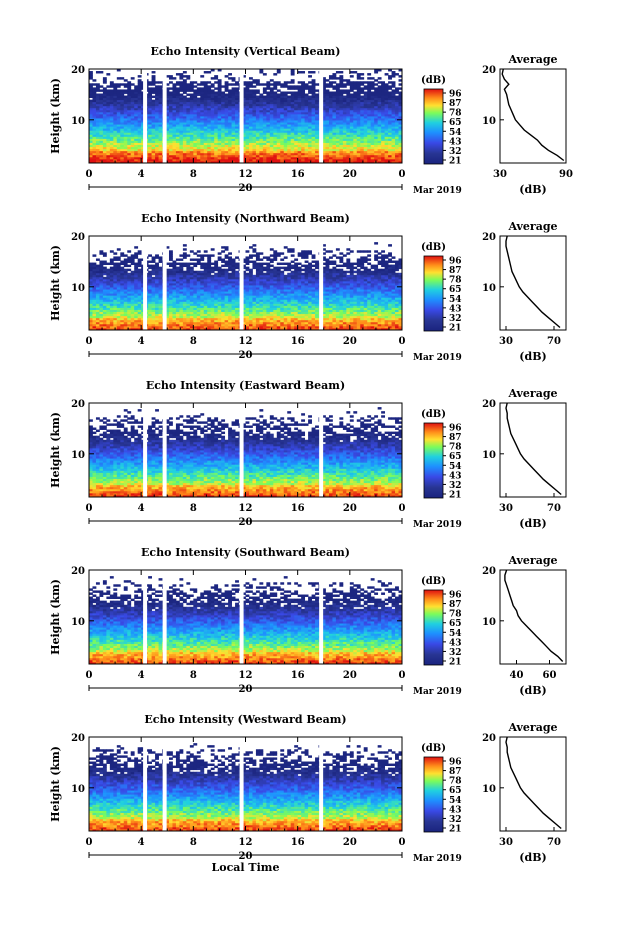 This screenshot has width=620, height=929. I want to click on panel-title: Echo Intensity (Vertical Beam), so click(245, 51).